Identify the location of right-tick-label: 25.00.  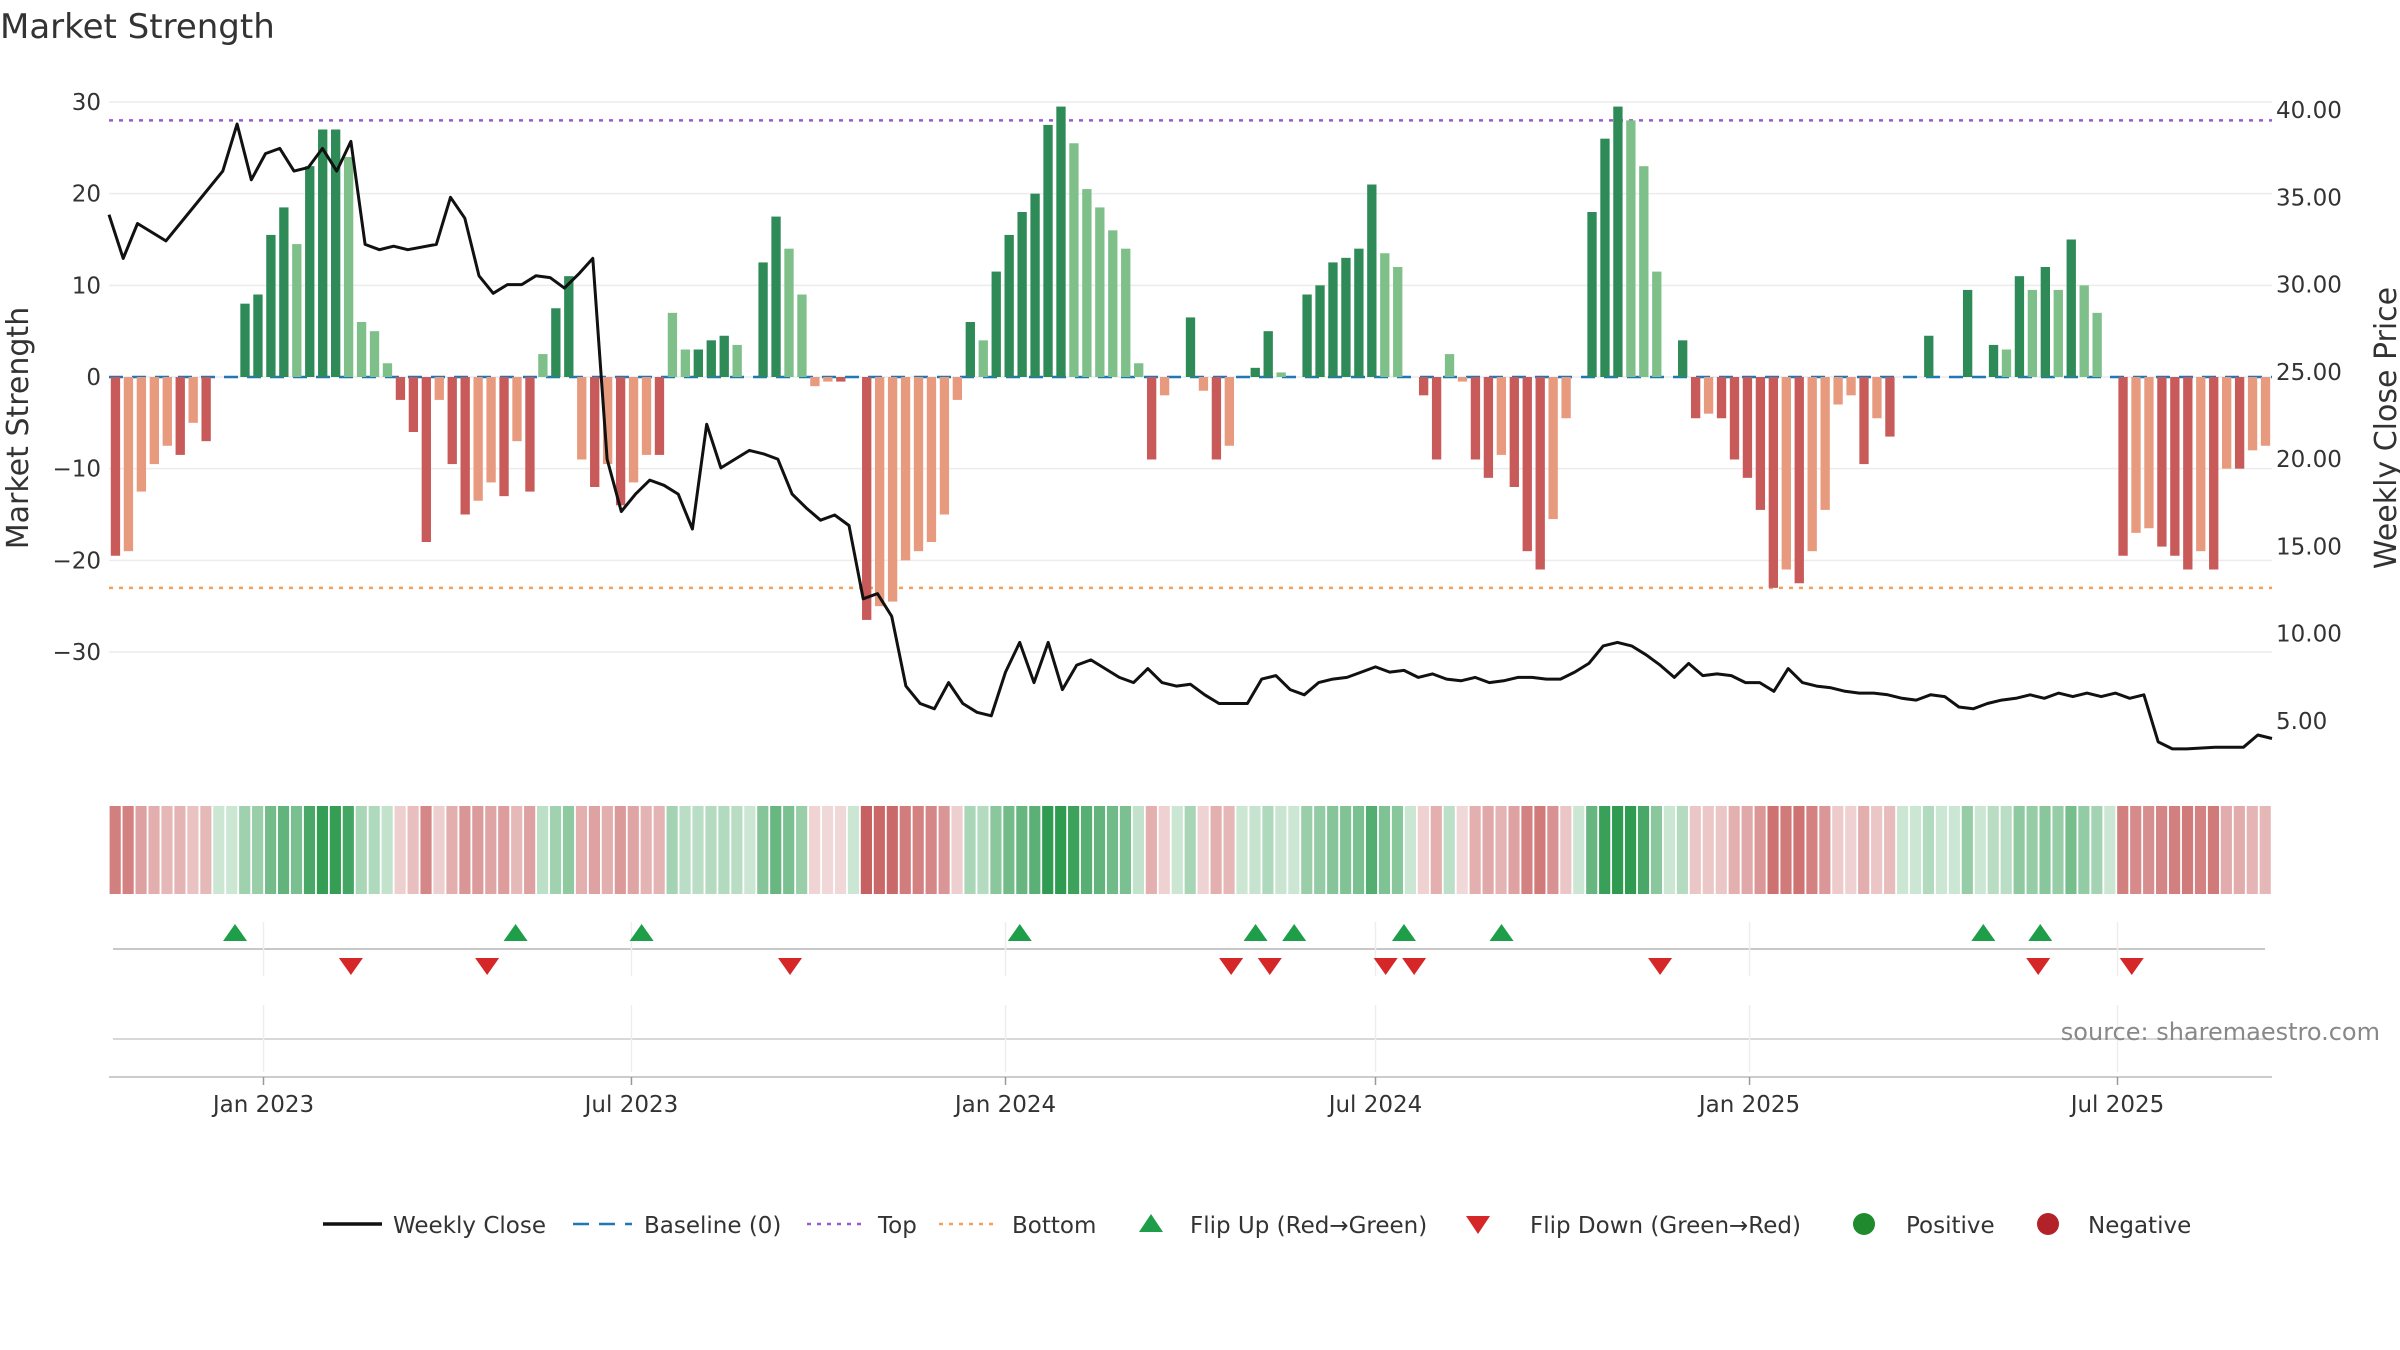
(2309, 373).